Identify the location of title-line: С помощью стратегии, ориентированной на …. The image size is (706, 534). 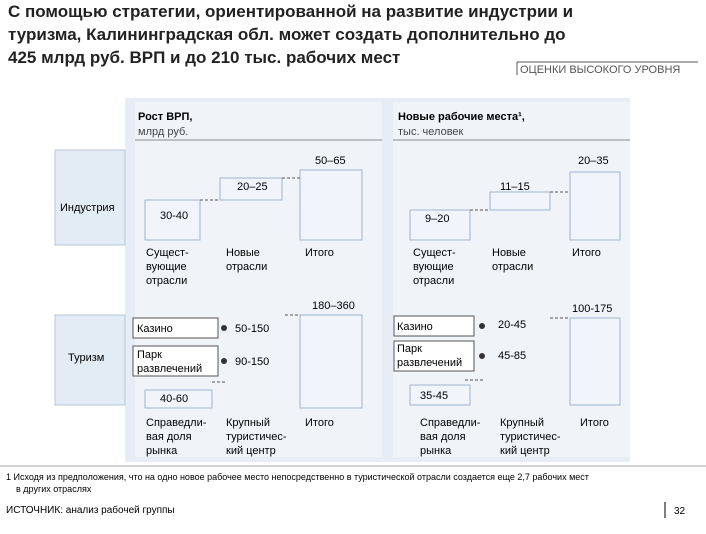
(290, 11).